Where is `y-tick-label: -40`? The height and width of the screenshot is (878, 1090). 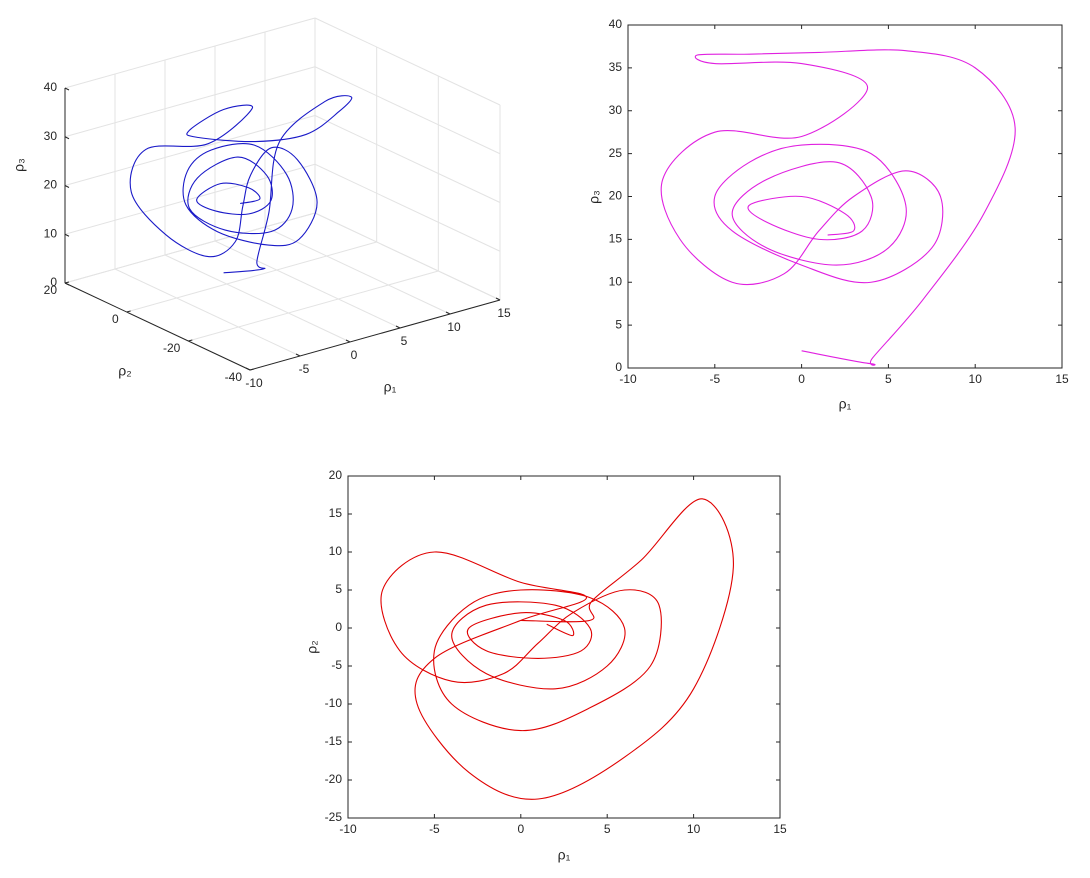
y-tick-label: -40 is located at coordinates (234, 377).